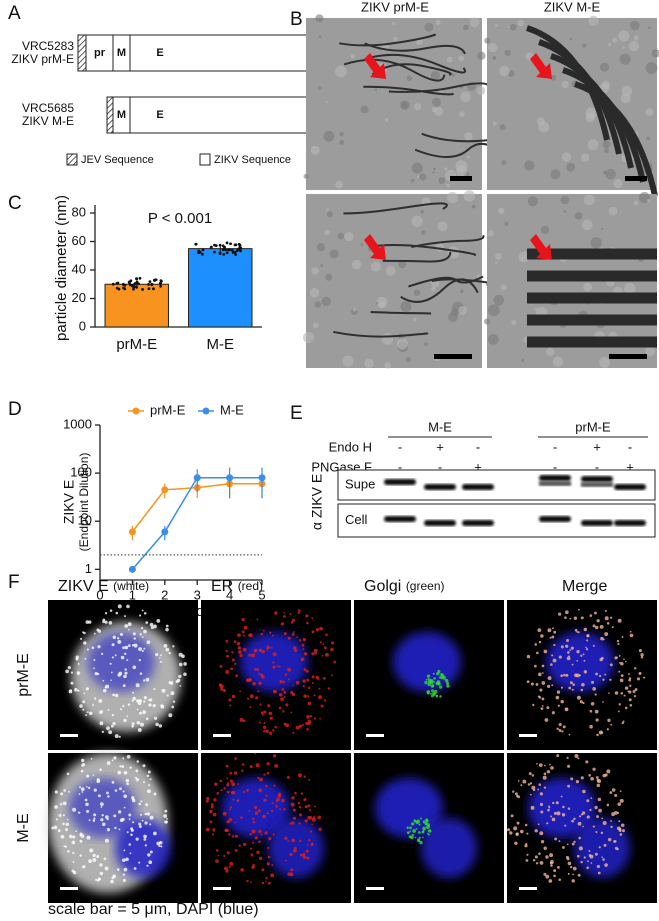 This screenshot has width=659, height=921. Describe the element at coordinates (79, 297) in the screenshot. I see `y-tick-label: 20` at that location.